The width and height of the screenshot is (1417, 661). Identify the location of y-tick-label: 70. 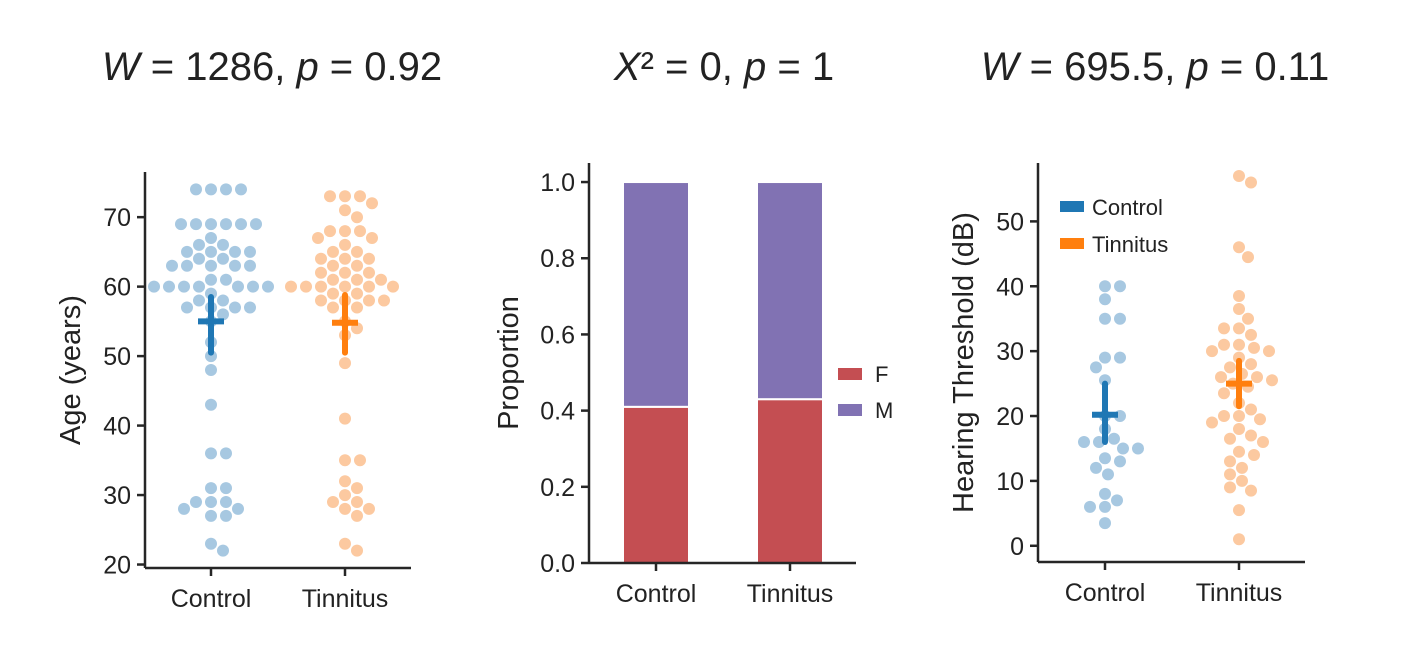
(117, 218).